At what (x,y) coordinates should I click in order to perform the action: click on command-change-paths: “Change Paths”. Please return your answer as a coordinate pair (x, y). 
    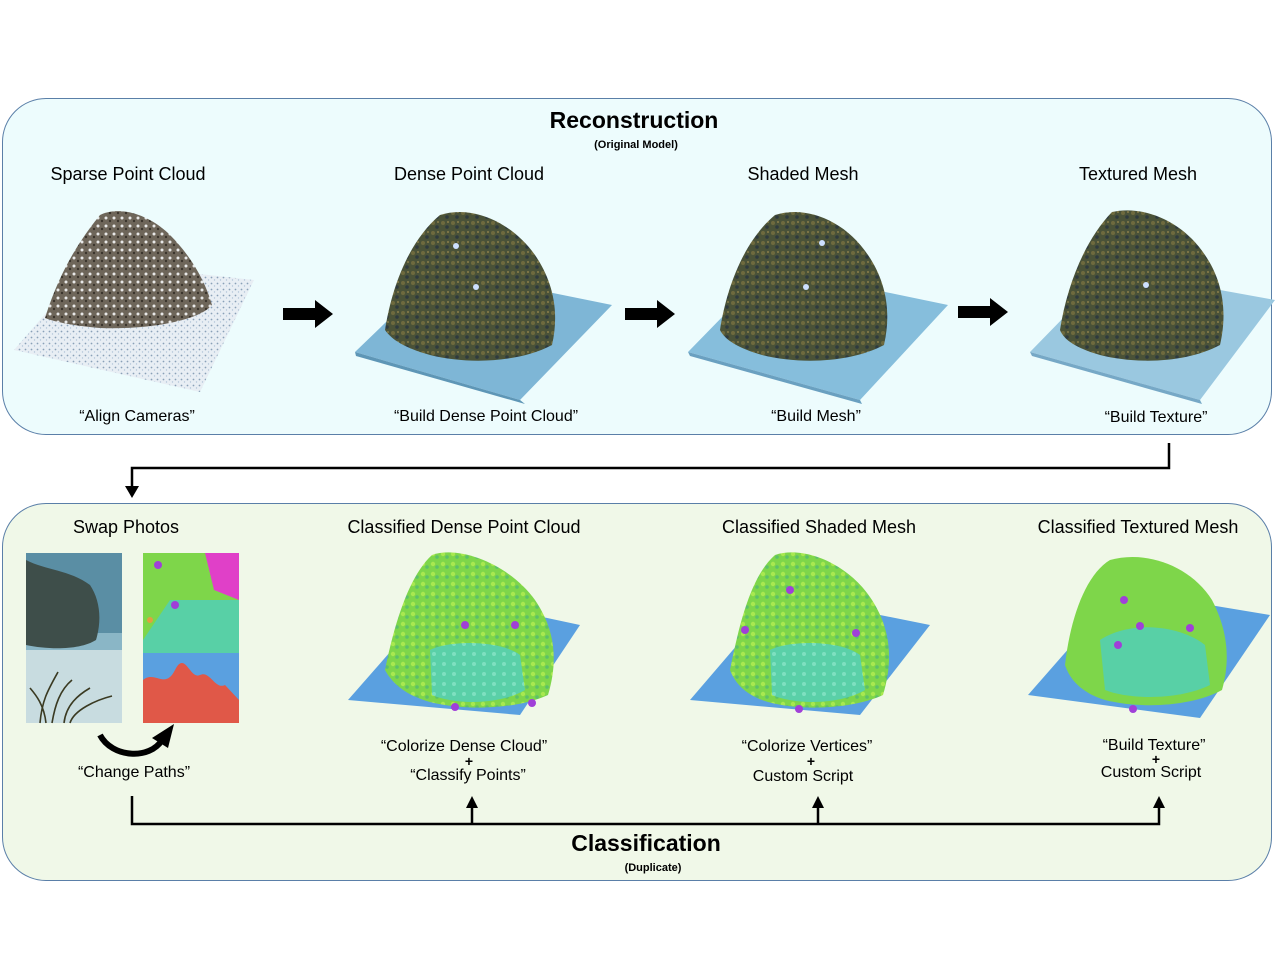
    Looking at the image, I should click on (134, 772).